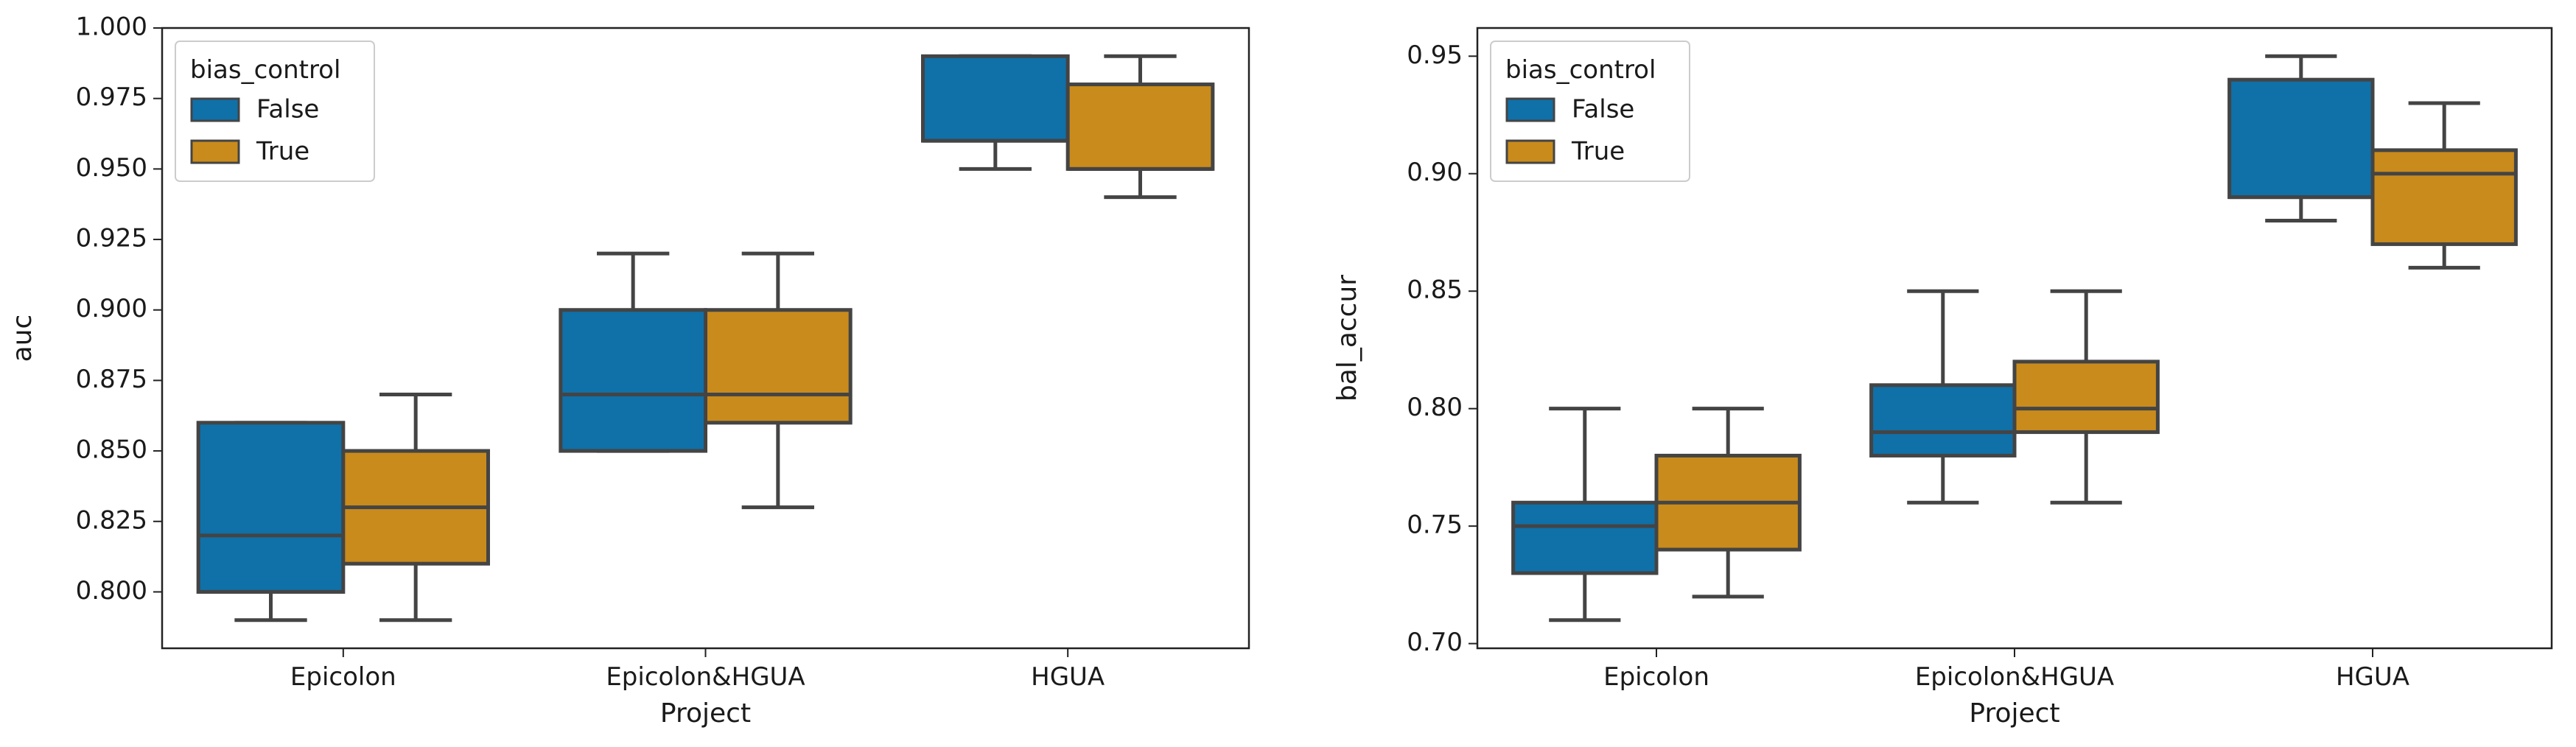  What do you see at coordinates (1347, 338) in the screenshot?
I see `y-axis-label: bal_accur` at bounding box center [1347, 338].